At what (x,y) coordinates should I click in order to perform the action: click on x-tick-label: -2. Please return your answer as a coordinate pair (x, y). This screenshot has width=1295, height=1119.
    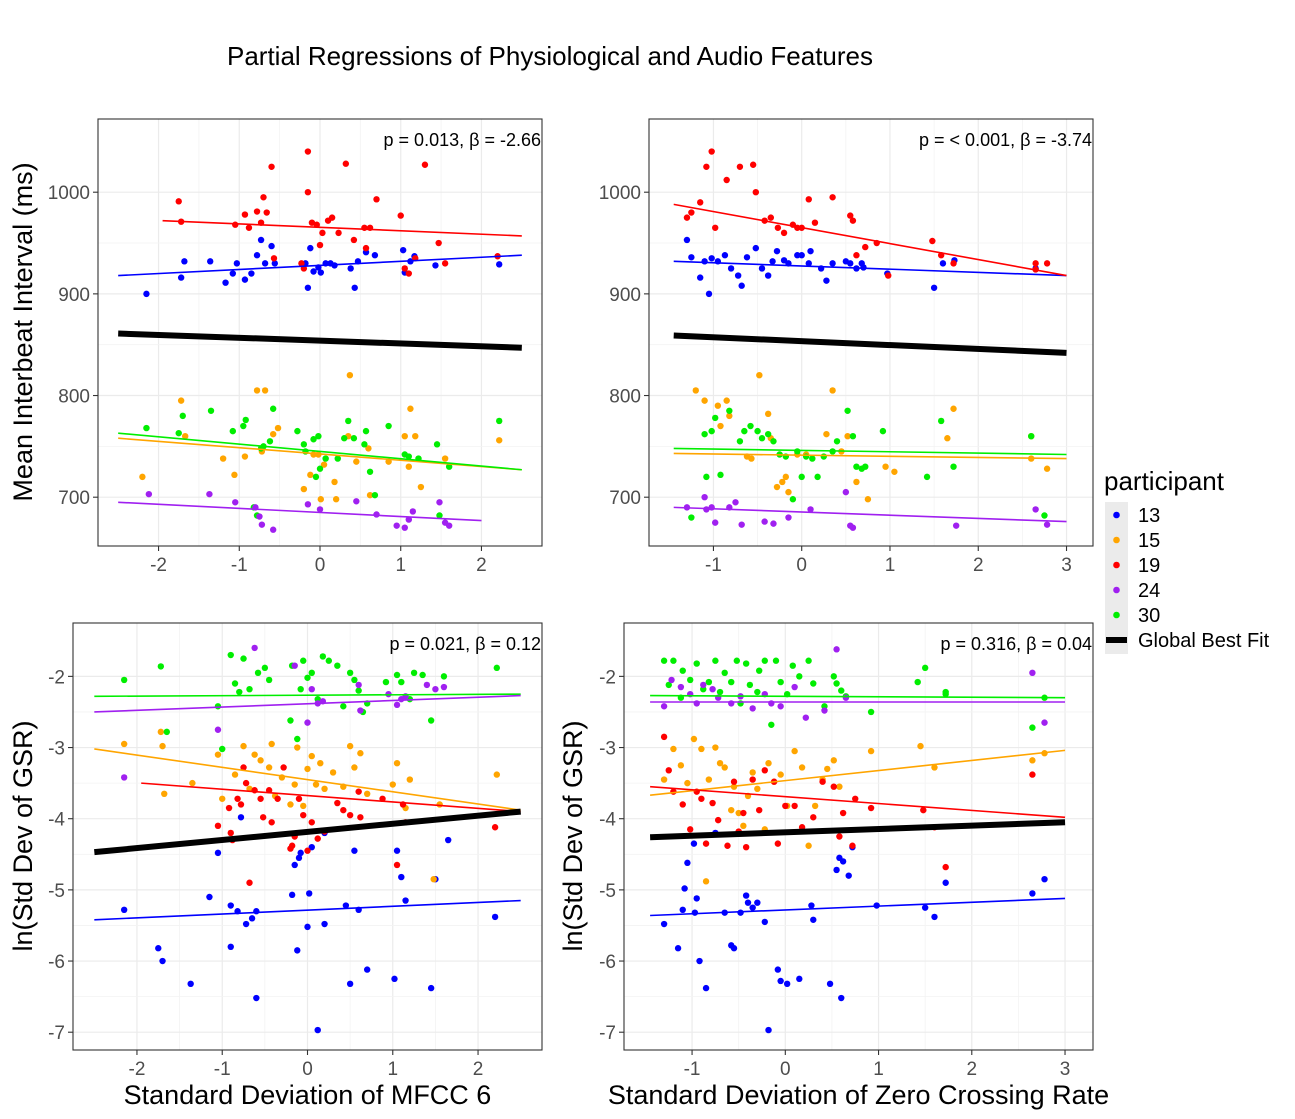
    Looking at the image, I should click on (158, 565).